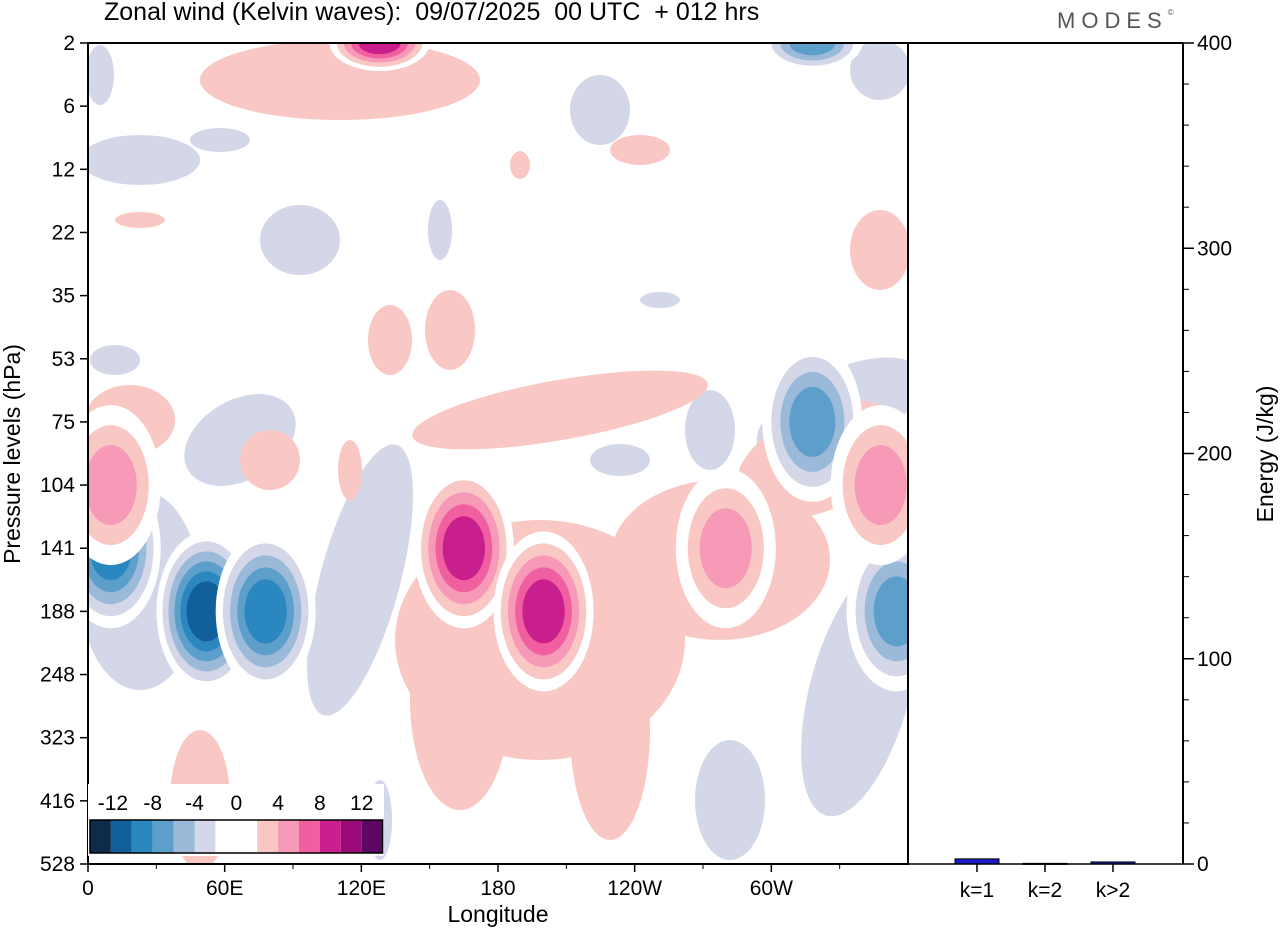 This screenshot has height=930, width=1280. I want to click on energy-tick-label: 400, so click(1214, 43).